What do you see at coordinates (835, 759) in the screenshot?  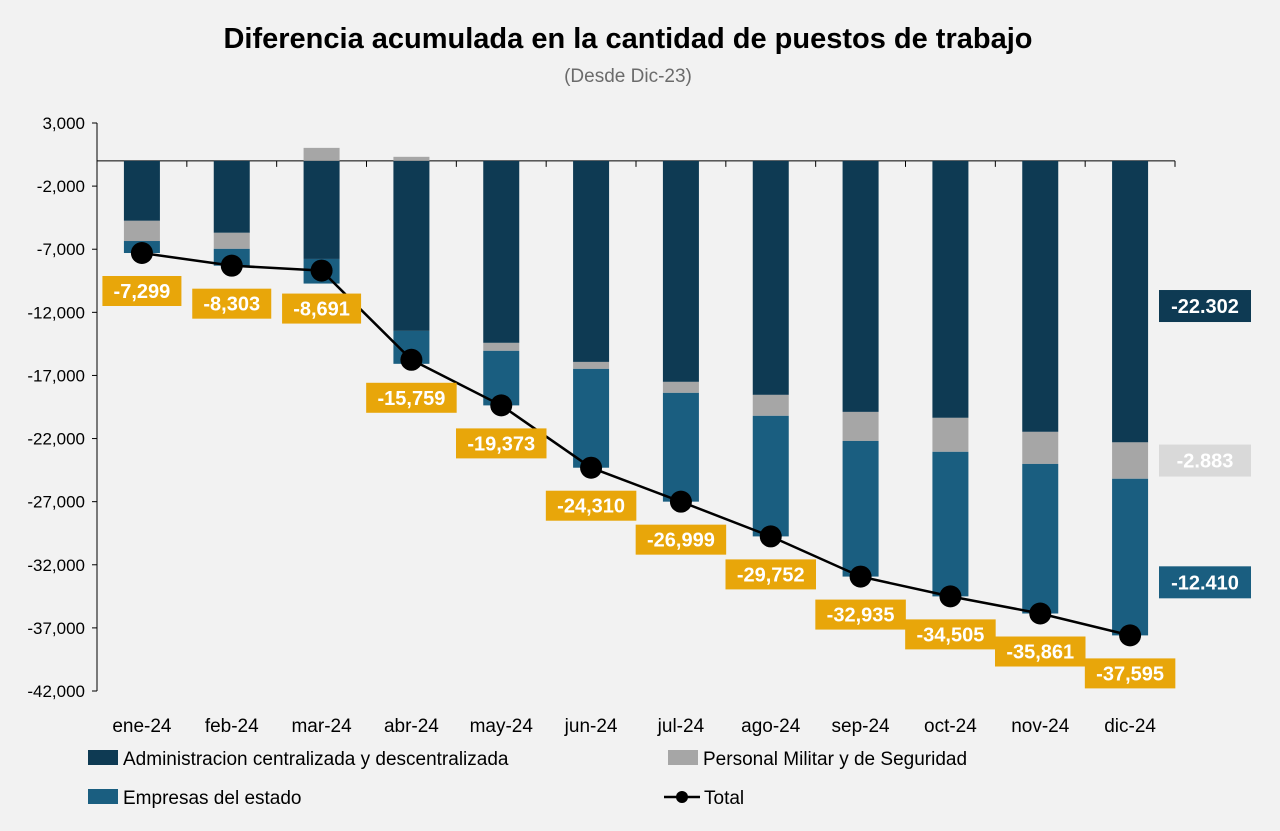 I see `legend-label: Personal Militar y de Seguridad` at bounding box center [835, 759].